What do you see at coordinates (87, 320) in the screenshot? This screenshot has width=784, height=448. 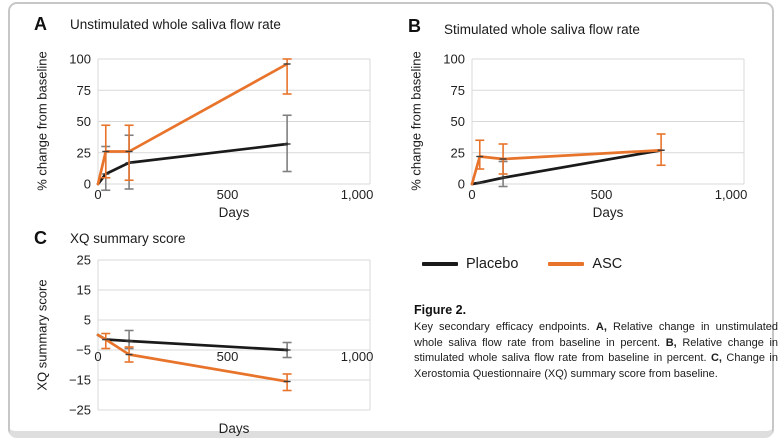 I see `svg-text: 5` at bounding box center [87, 320].